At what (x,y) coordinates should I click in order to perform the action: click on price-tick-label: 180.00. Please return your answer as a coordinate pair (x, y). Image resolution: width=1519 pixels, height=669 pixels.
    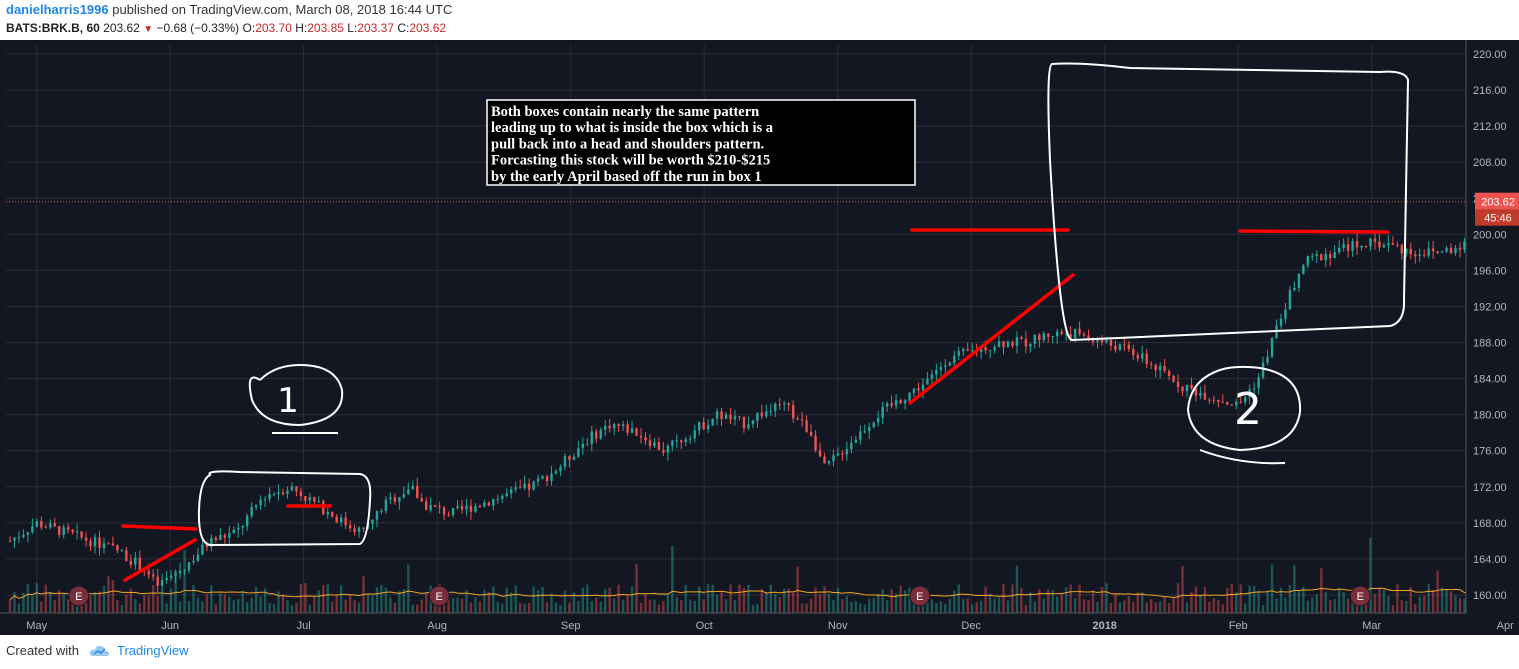
    Looking at the image, I should click on (1490, 416).